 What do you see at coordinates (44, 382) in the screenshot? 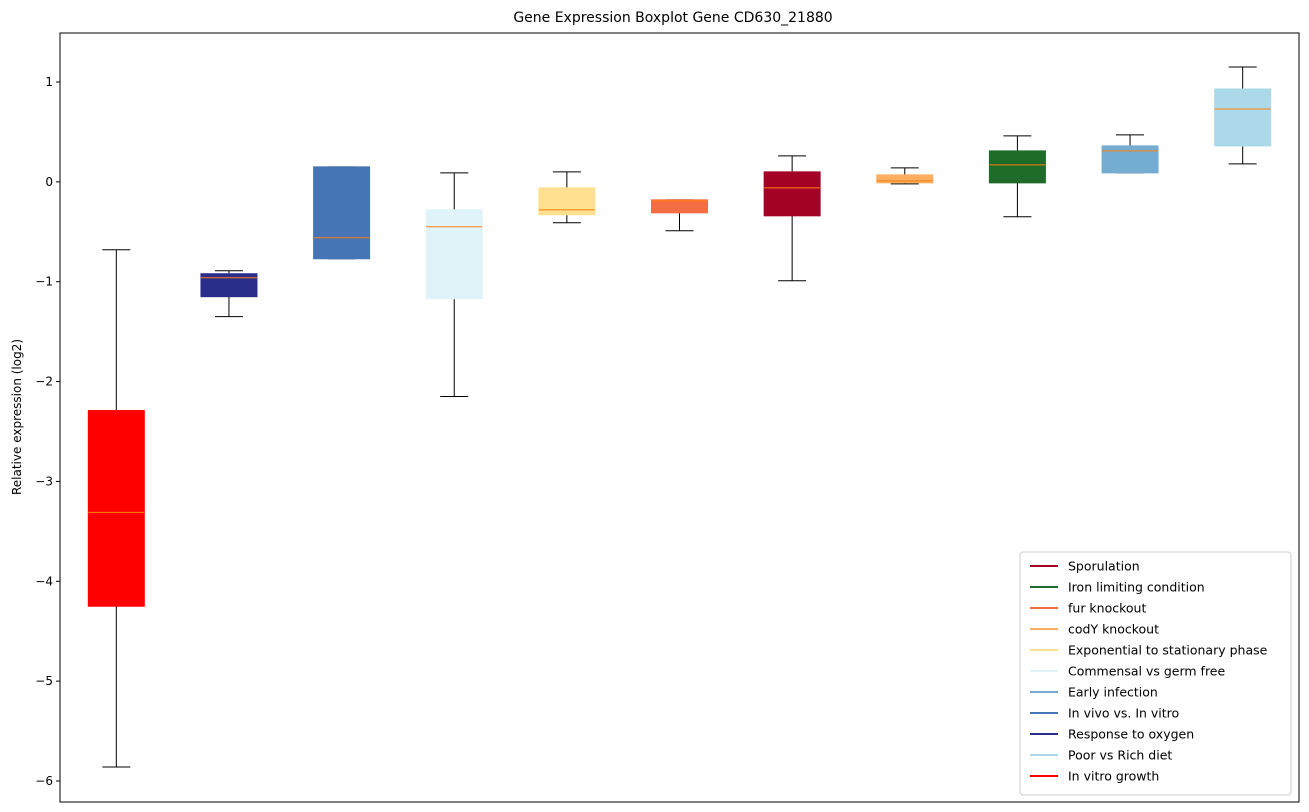
I see `y-tick-label: −2` at bounding box center [44, 382].